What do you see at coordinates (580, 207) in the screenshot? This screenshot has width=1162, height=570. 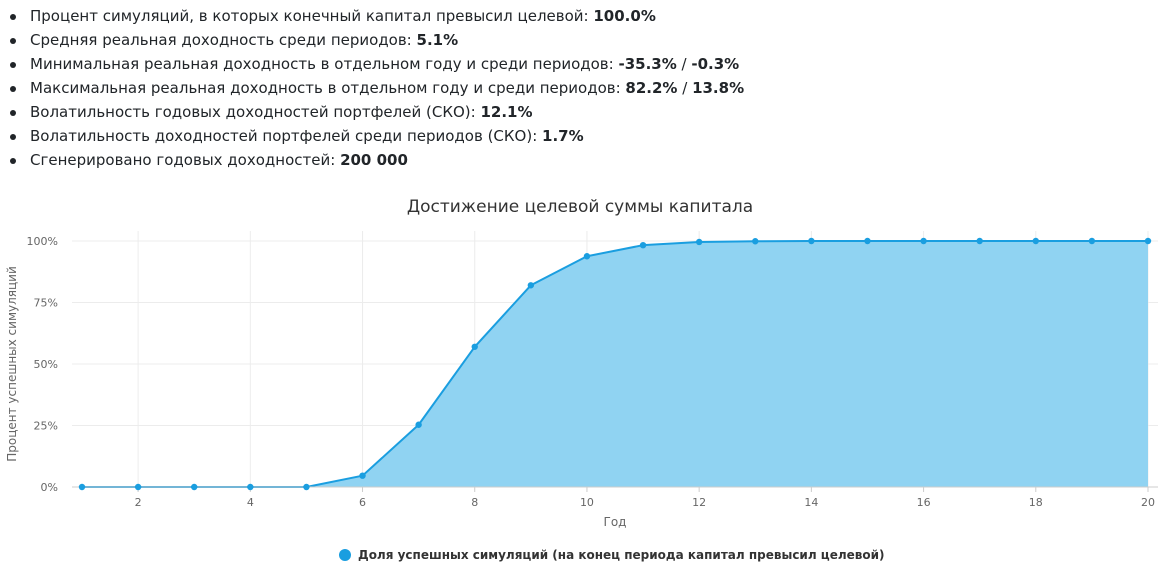 I see `chart-title: Достижение целевой суммы капитала` at bounding box center [580, 207].